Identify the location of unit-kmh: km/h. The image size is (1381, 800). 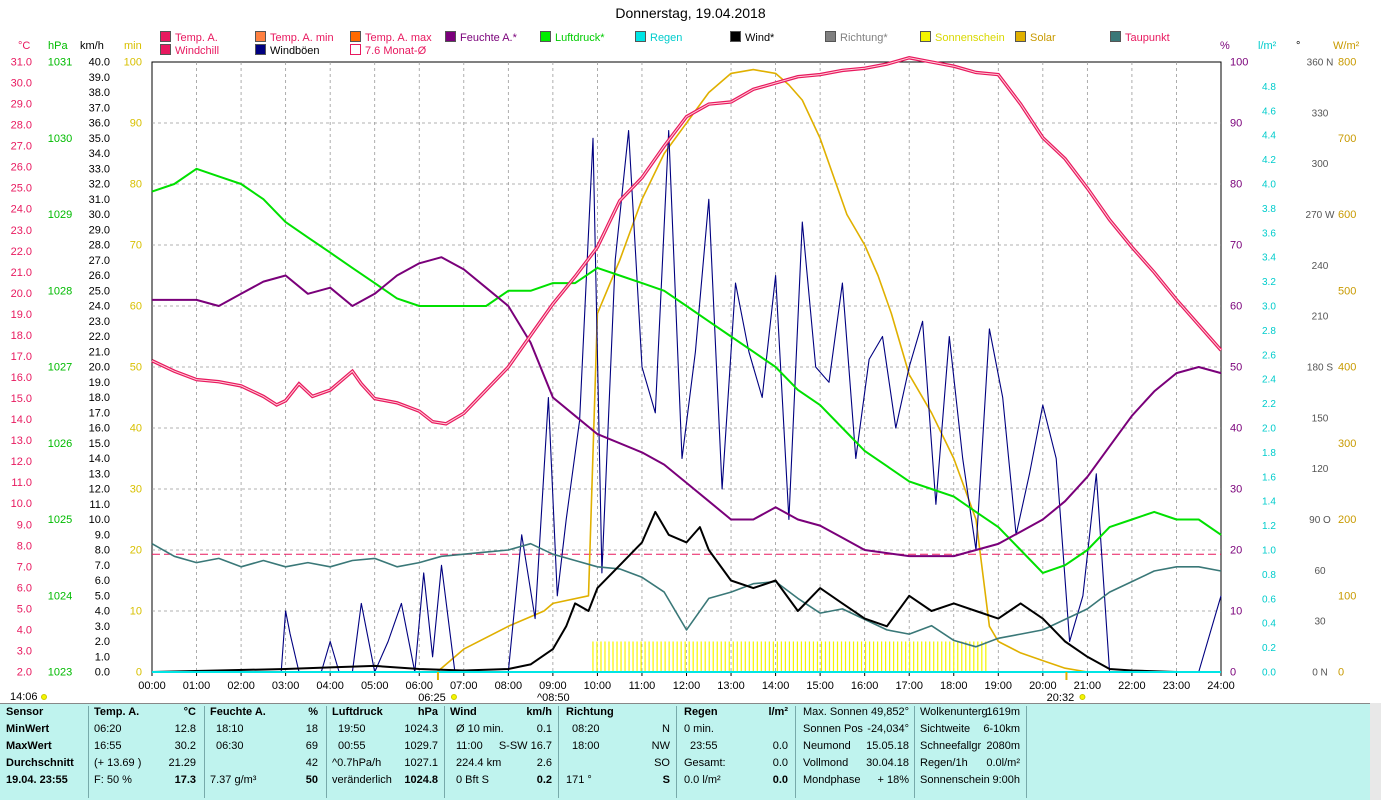
(92, 46).